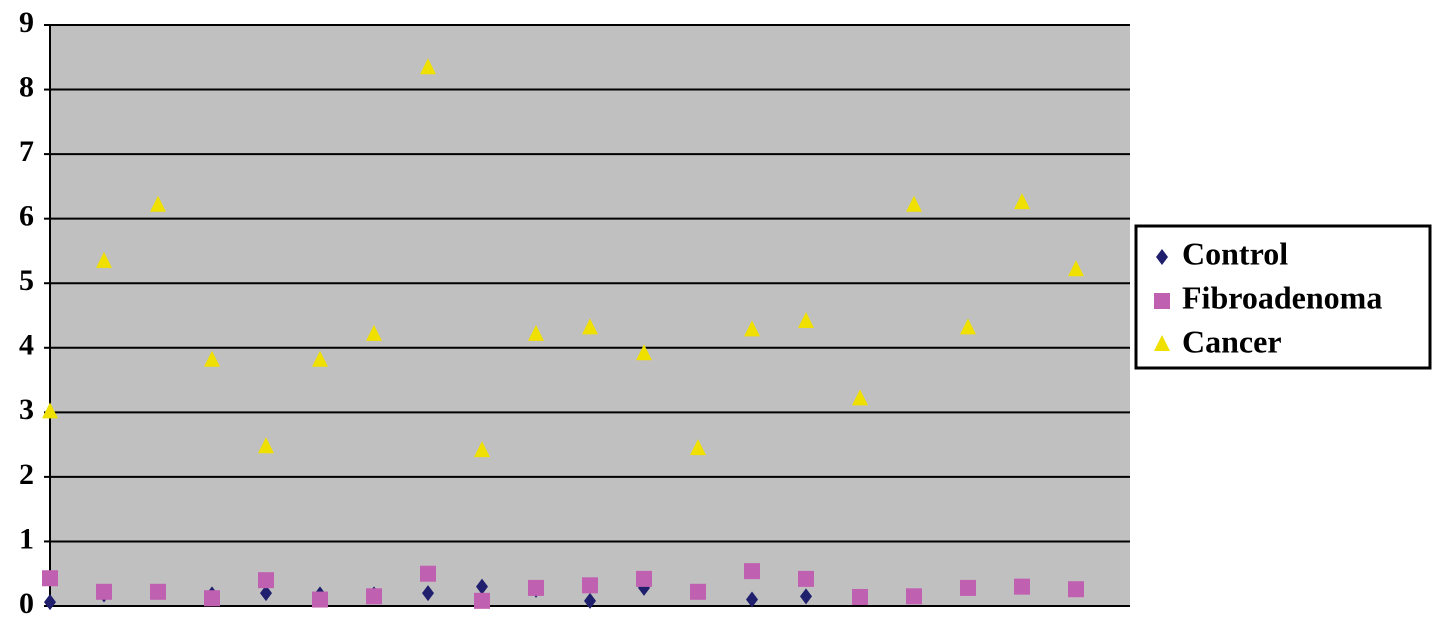 The image size is (1441, 635). Describe the element at coordinates (26, 345) in the screenshot. I see `y-tick-label: 4` at that location.